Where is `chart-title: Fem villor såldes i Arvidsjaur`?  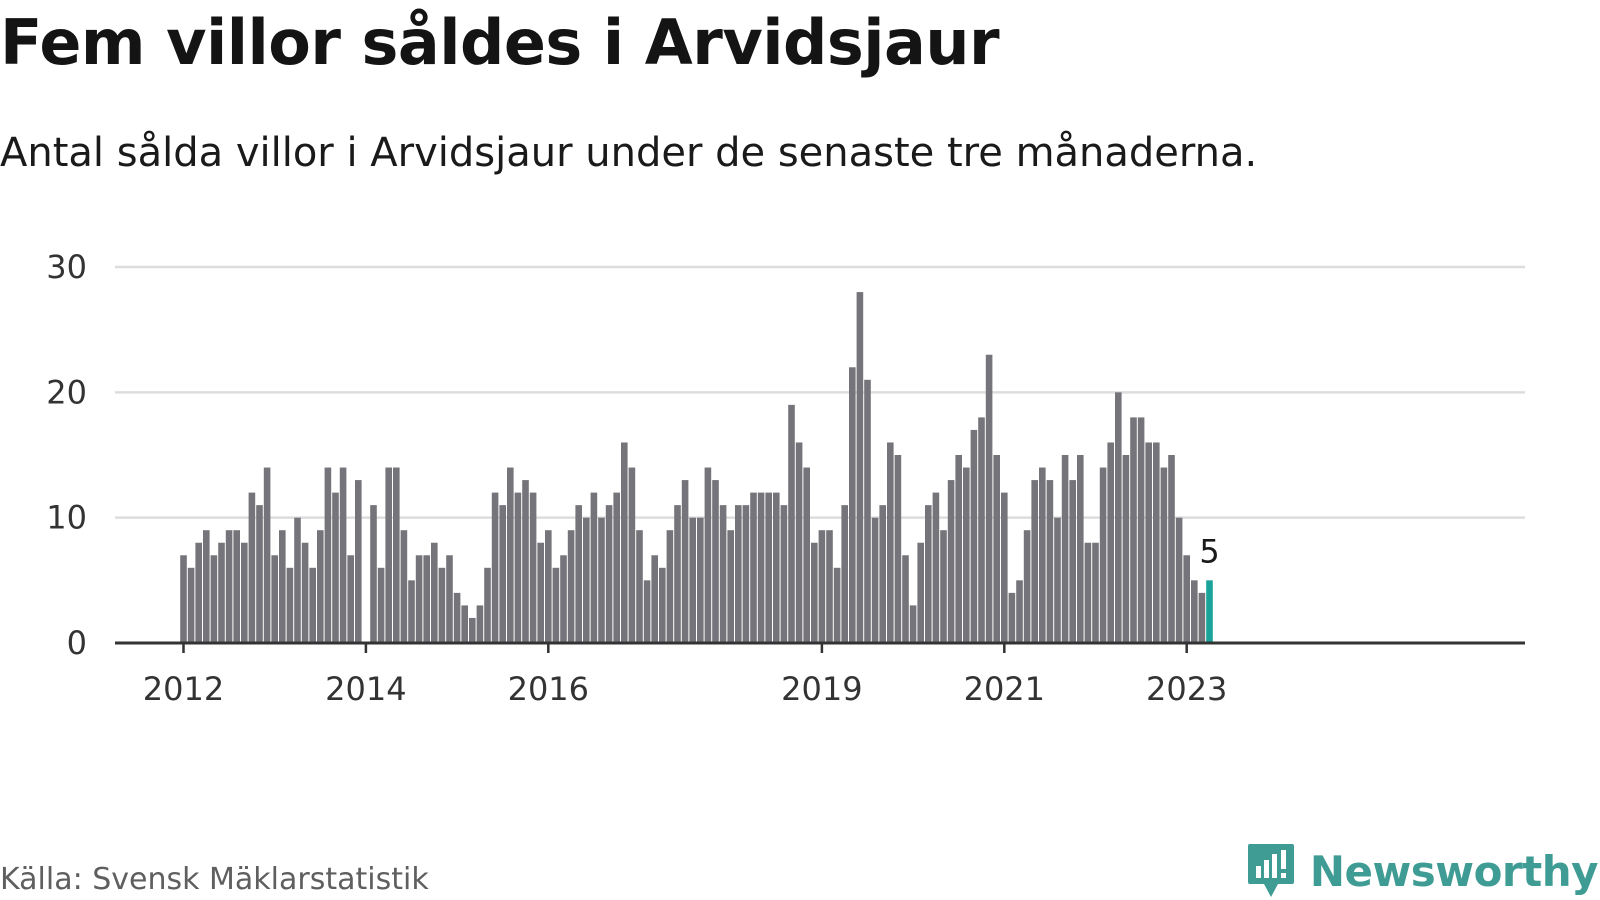
chart-title: Fem villor såldes i Arvidsjaur is located at coordinates (500, 42).